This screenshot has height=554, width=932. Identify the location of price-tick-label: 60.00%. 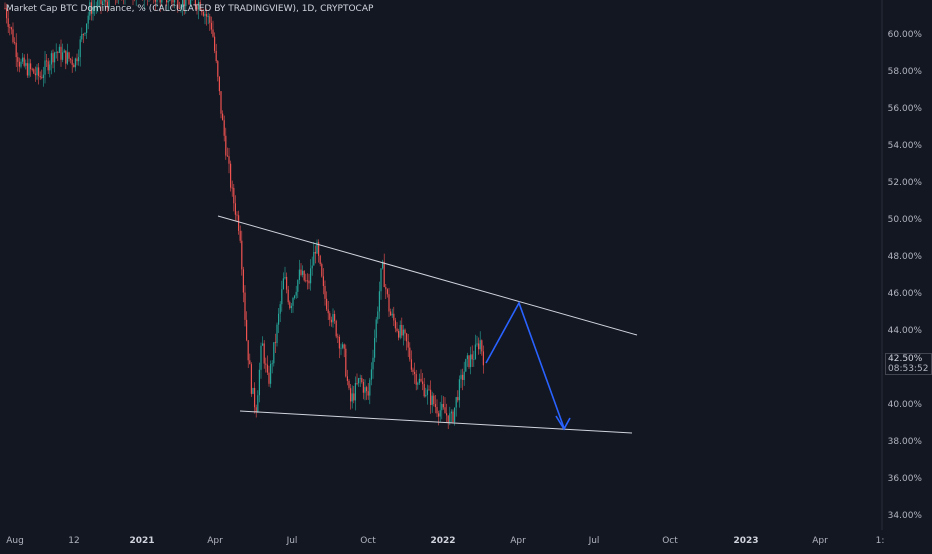
(905, 35).